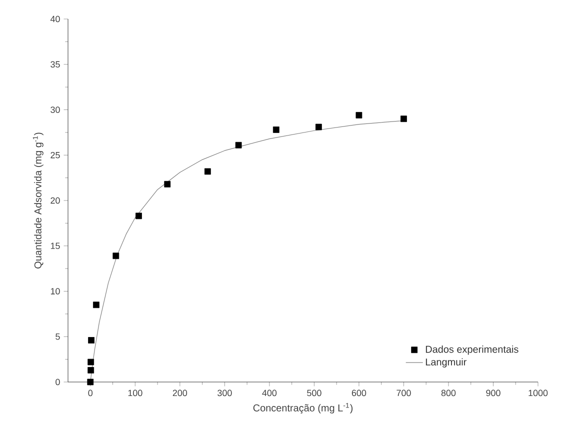 This screenshot has height=443, width=578. I want to click on x-tick-label: 500, so click(314, 393).